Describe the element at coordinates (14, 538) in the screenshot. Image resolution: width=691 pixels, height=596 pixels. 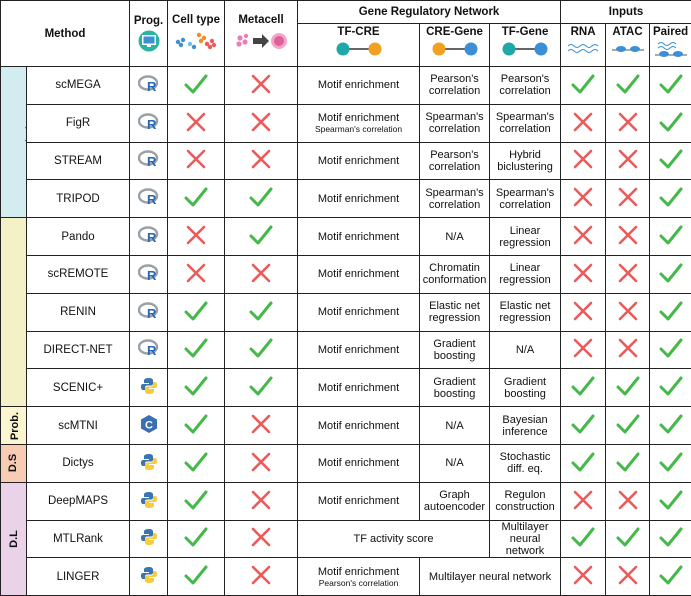
I see `category-label: D.L` at that location.